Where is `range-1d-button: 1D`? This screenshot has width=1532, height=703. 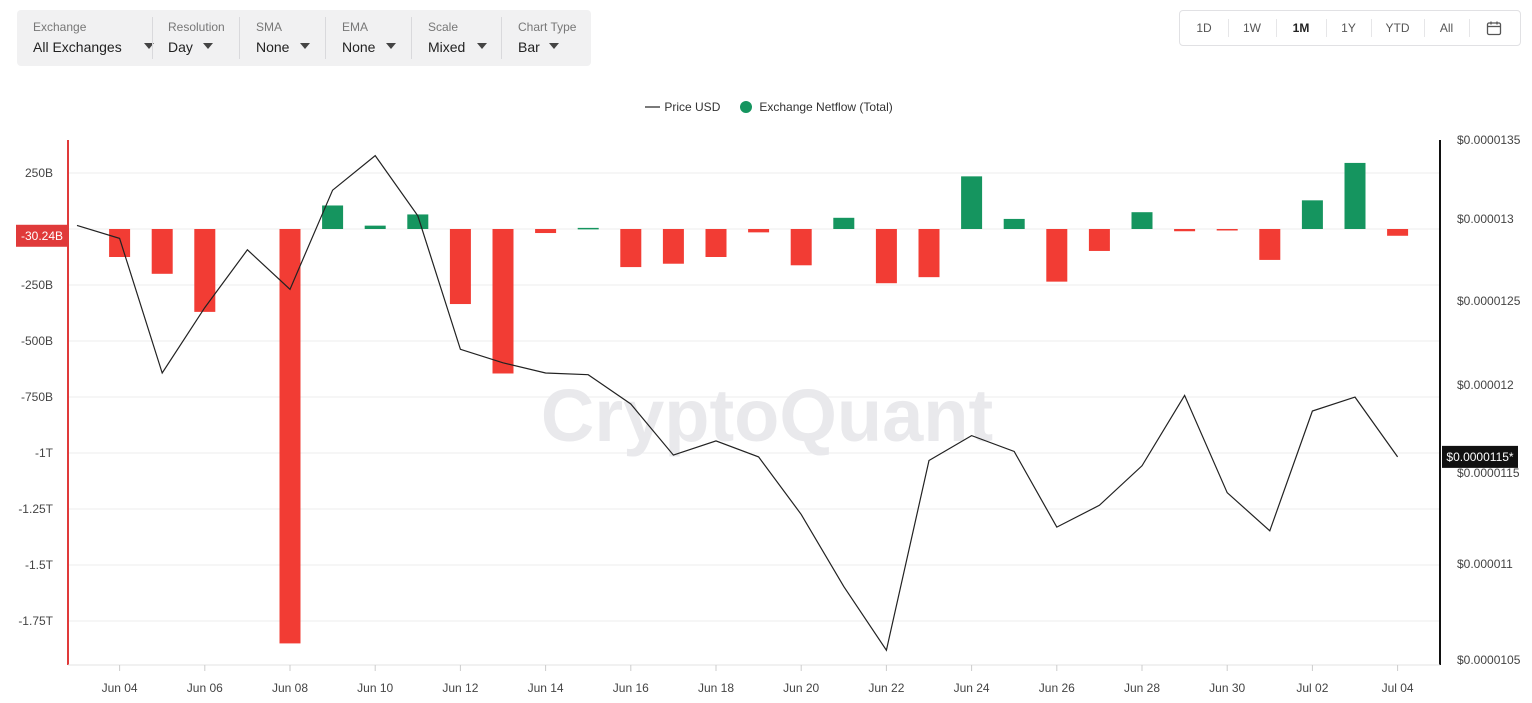
range-1d-button: 1D is located at coordinates (1204, 28).